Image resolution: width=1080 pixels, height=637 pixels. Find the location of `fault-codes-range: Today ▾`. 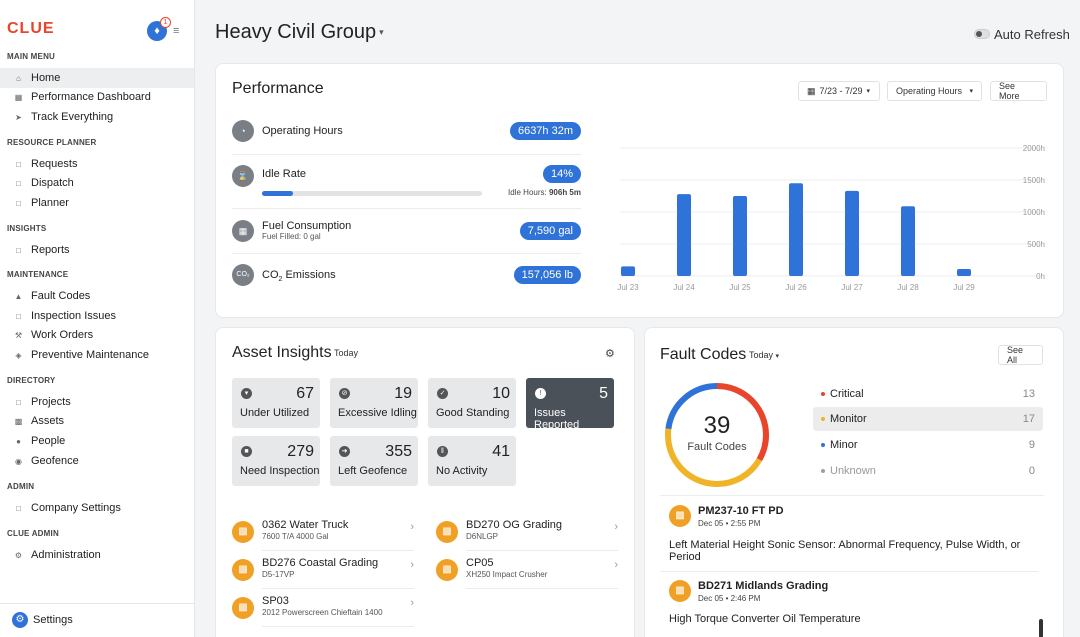

fault-codes-range: Today ▾ is located at coordinates (764, 355).